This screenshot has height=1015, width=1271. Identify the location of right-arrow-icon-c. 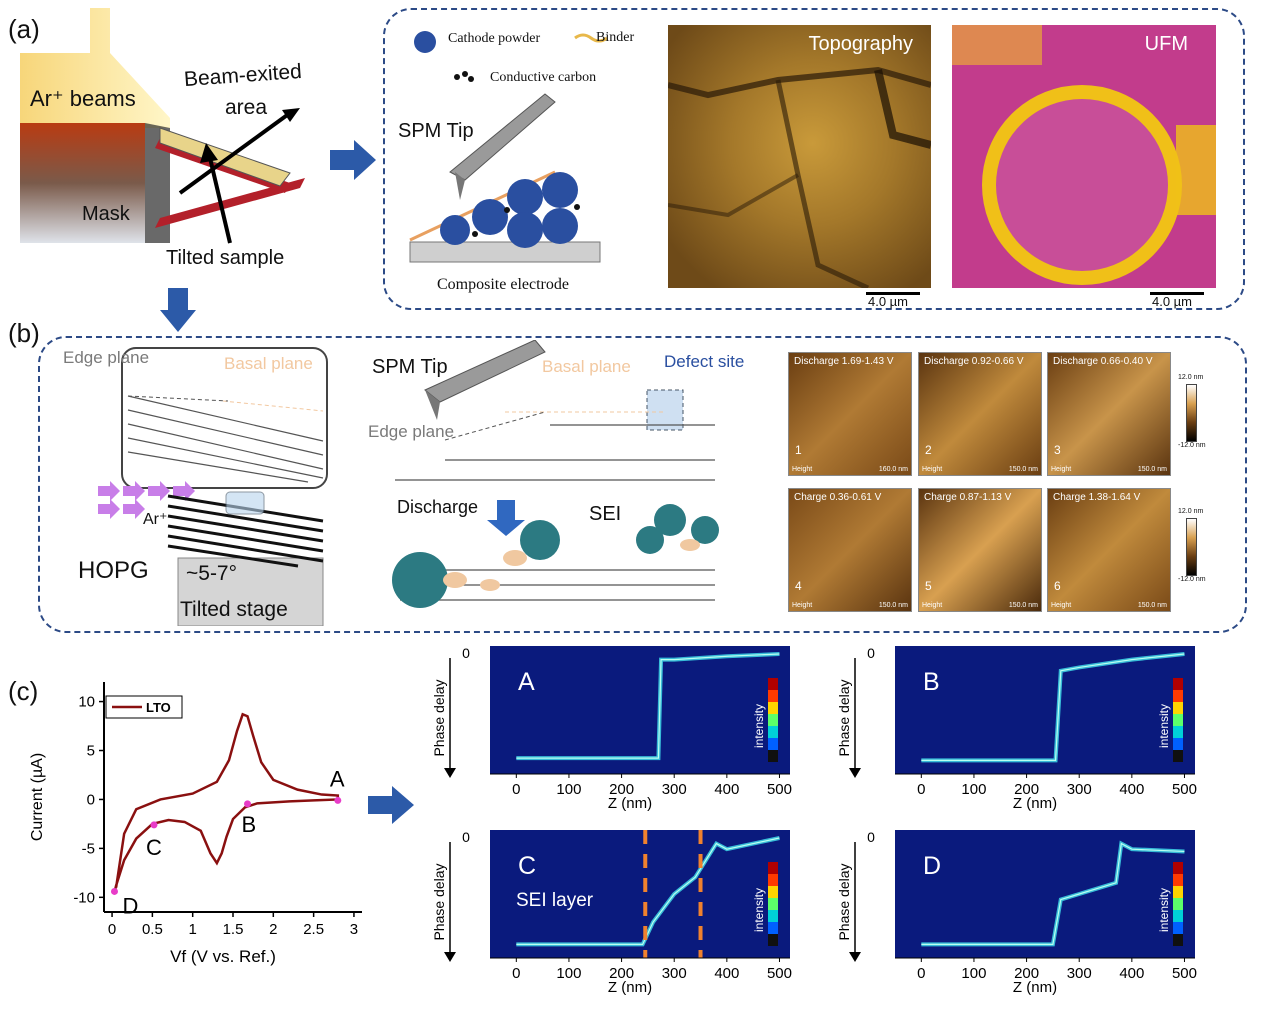
(391, 805).